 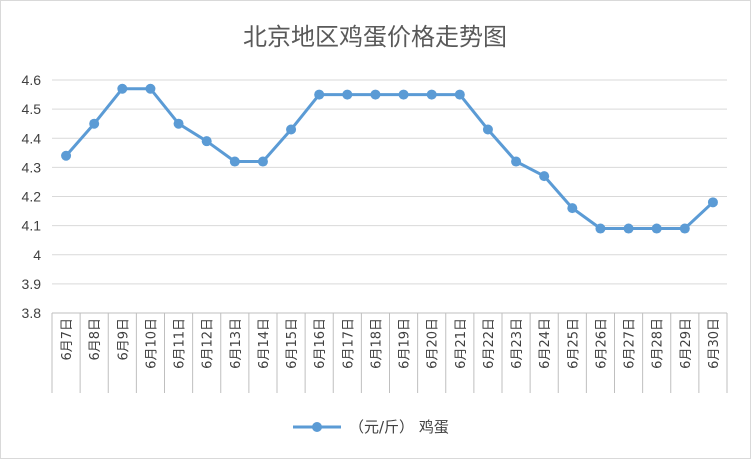 I want to click on x-tick-label: 6月20日, so click(x=433, y=343).